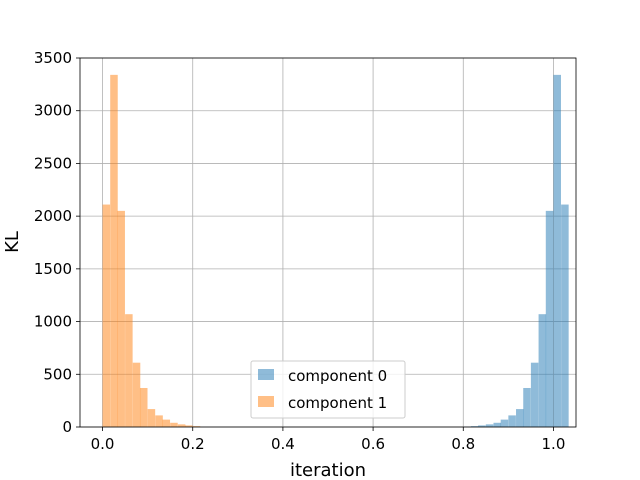  Describe the element at coordinates (67, 427) in the screenshot. I see `y-tick-label: 0` at that location.